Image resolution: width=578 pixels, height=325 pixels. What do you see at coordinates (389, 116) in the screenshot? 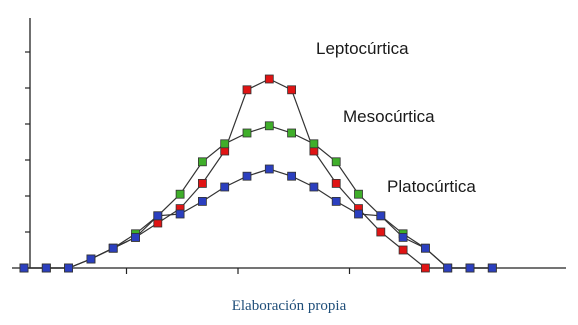
I see `series-label-mesocurtica: Mesocúrtica` at bounding box center [389, 116].